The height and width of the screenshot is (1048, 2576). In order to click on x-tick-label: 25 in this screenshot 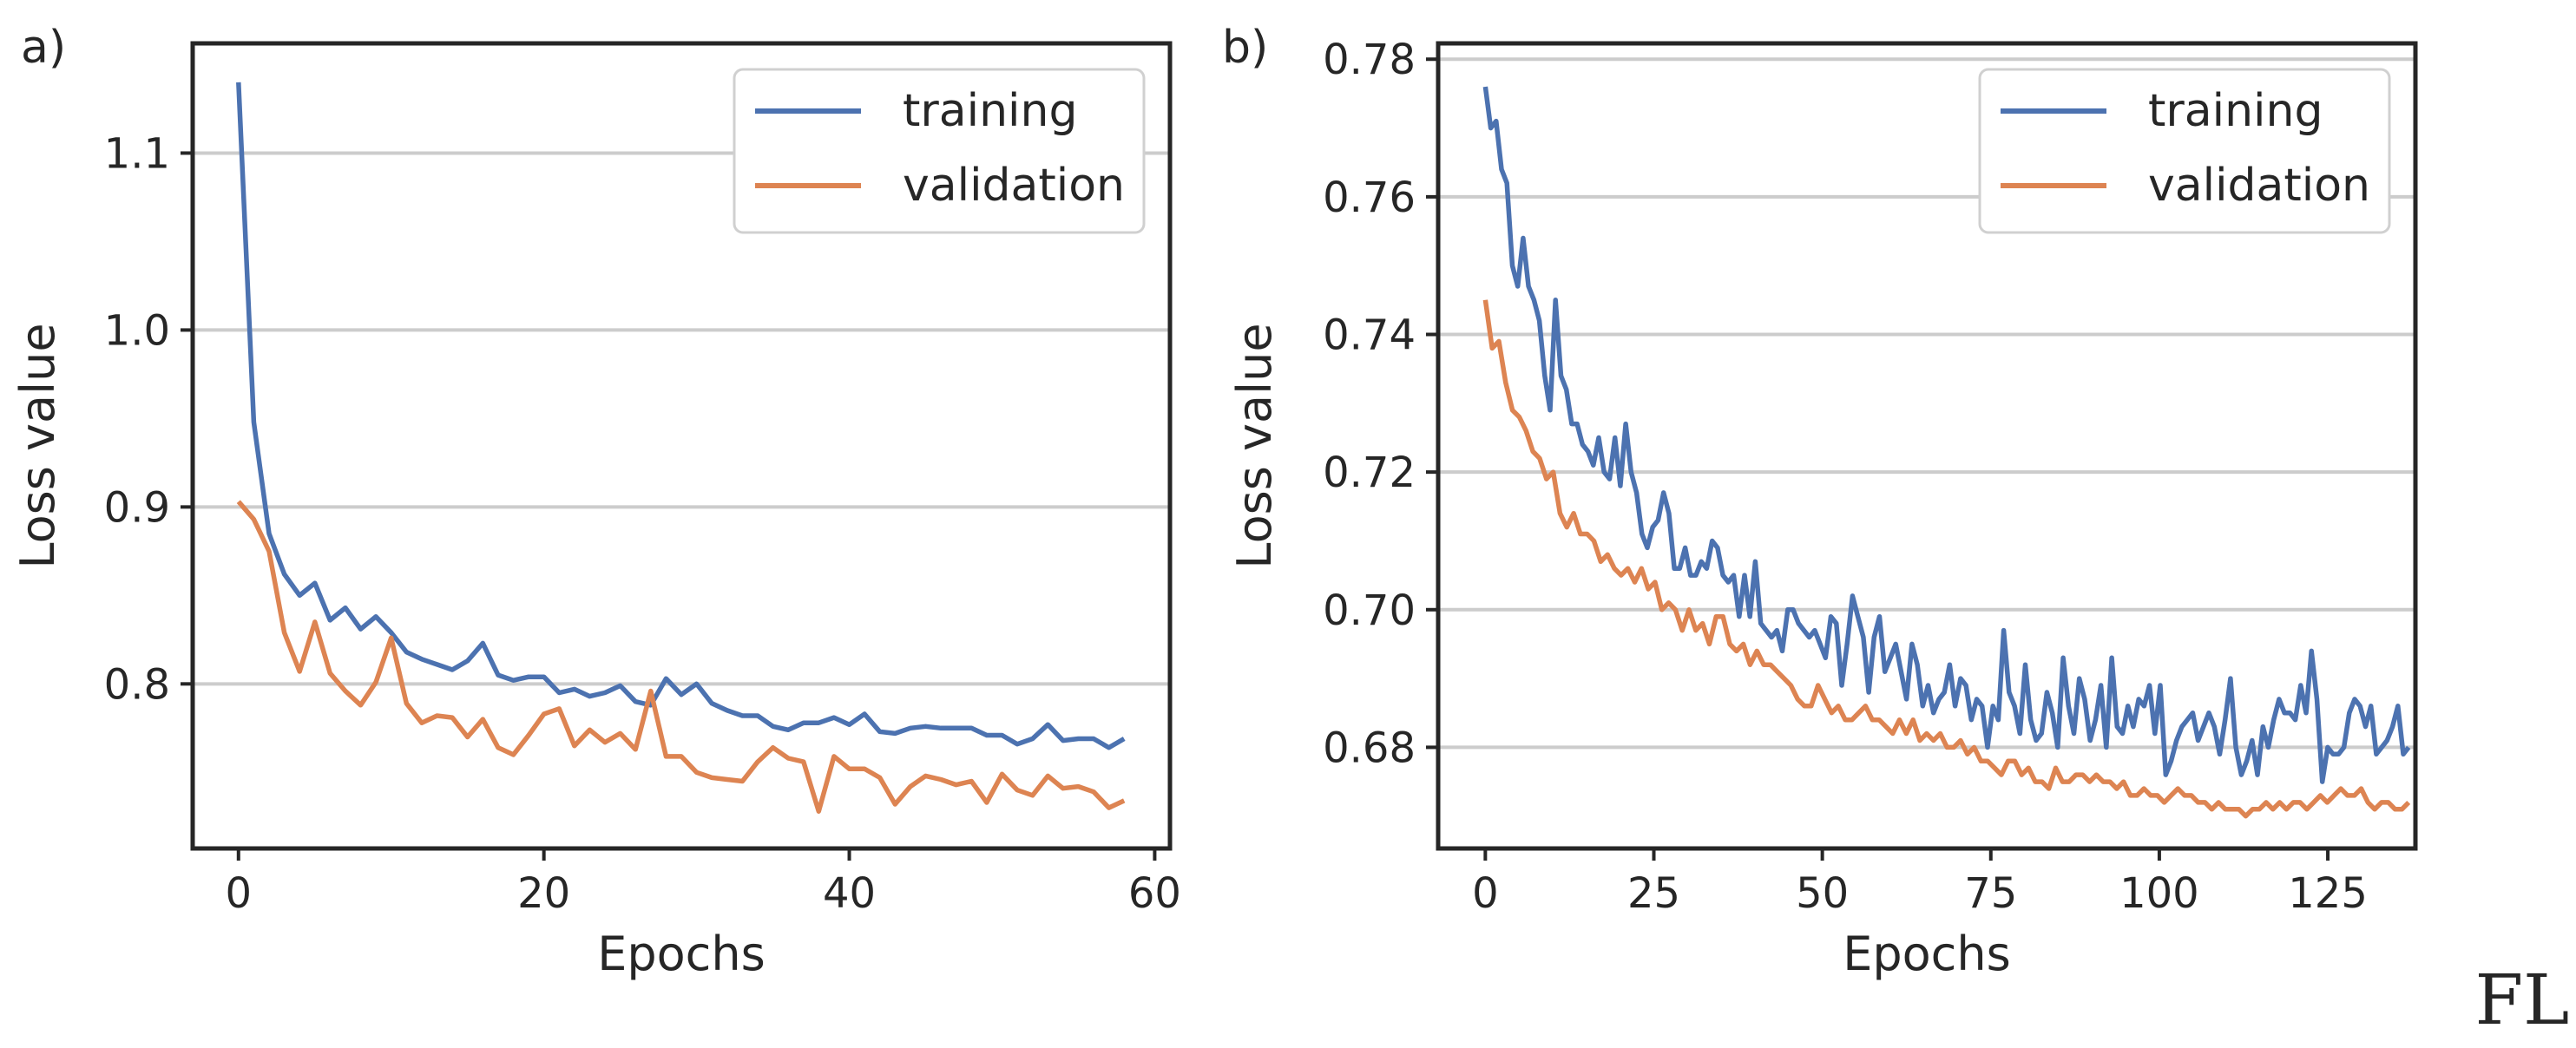, I will do `click(1653, 894)`.